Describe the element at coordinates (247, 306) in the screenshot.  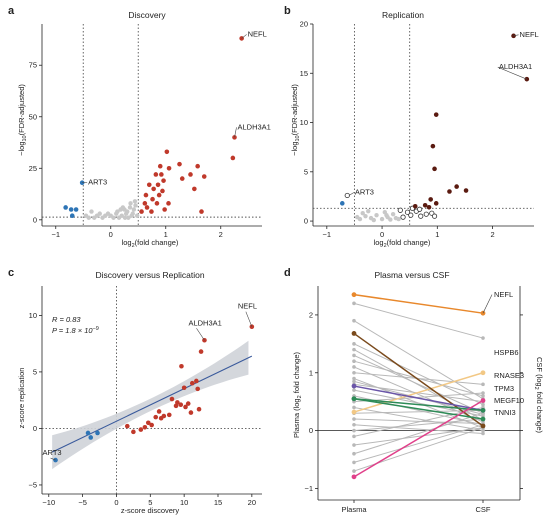
I see `point-label: NEFL` at that location.